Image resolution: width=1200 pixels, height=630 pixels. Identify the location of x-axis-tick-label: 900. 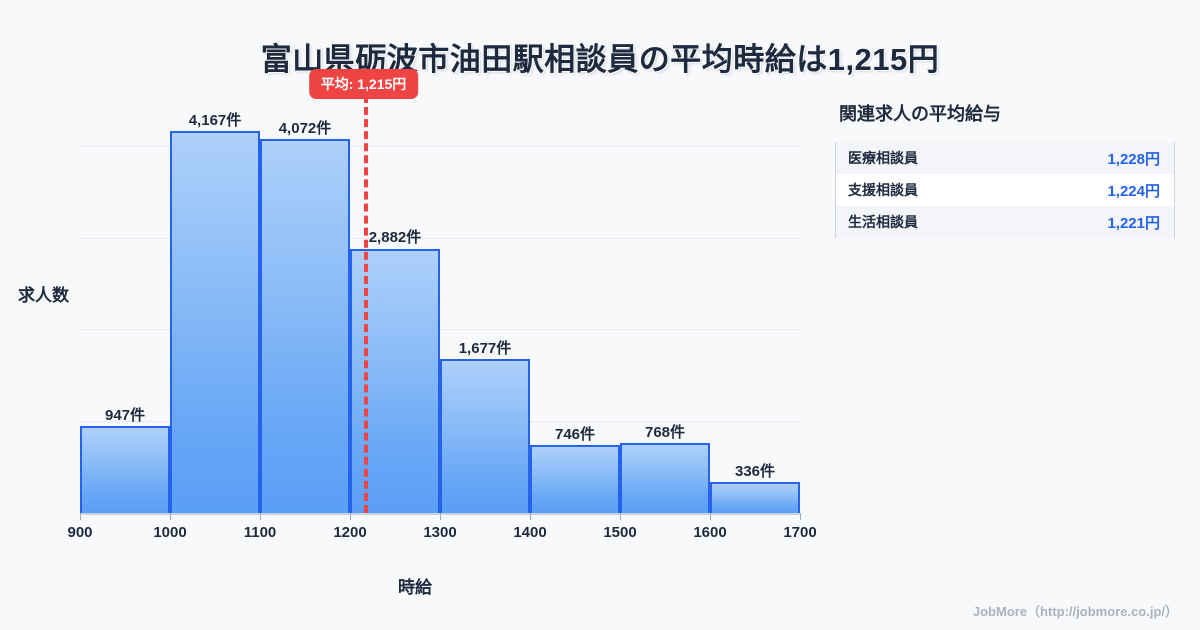
(80, 532).